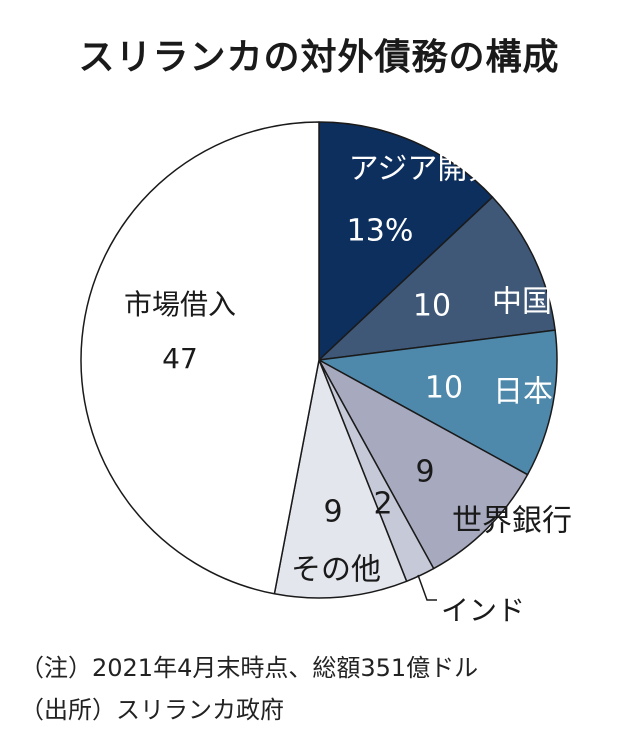 The image size is (638, 744). I want to click on chart-title: スリランカの対外債務の構成, so click(319, 57).